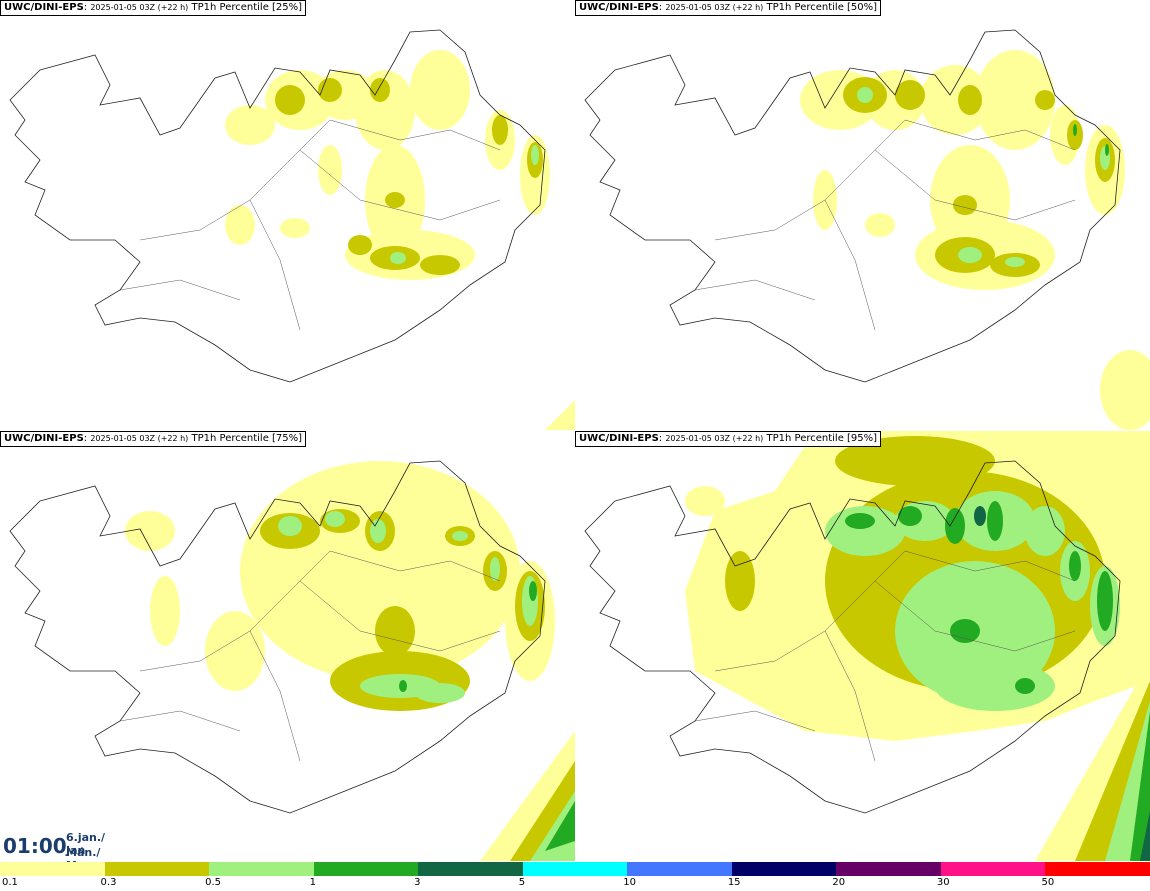 This screenshot has width=1150, height=891. Describe the element at coordinates (943, 882) in the screenshot. I see `colorbar-label: 30` at that location.